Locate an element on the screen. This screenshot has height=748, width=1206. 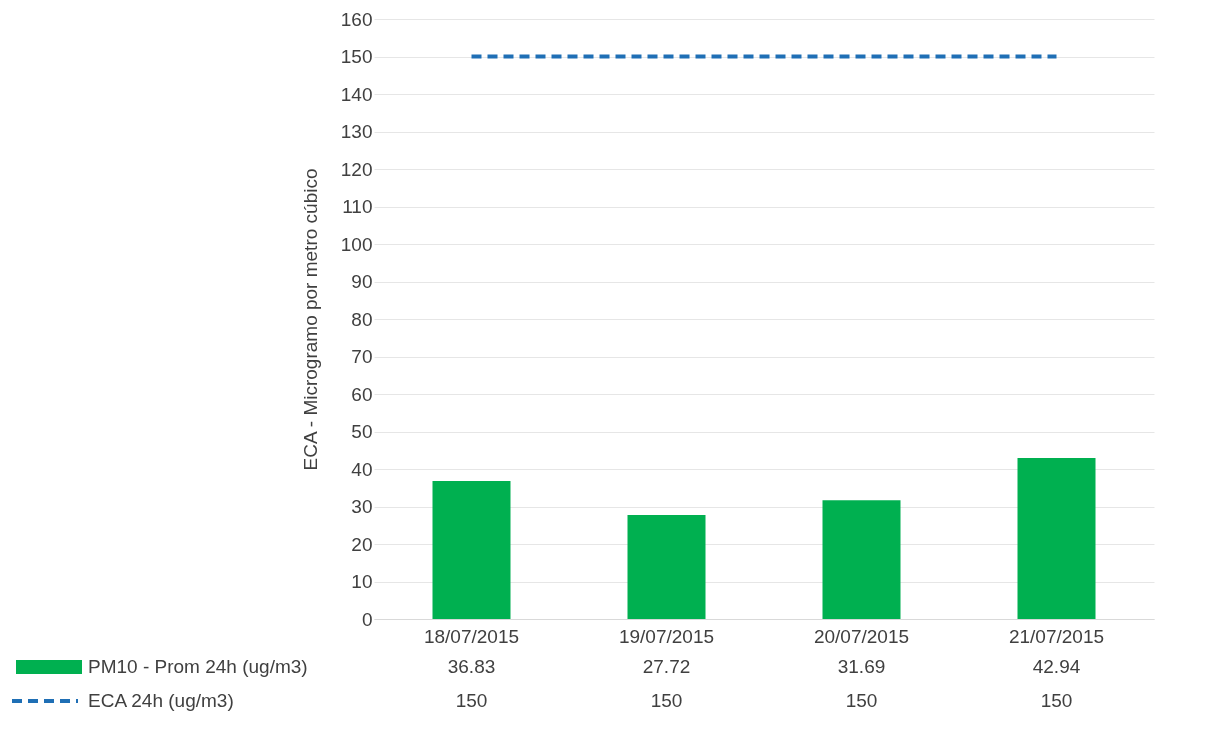
y-tick-label: 110 is located at coordinates (357, 206).